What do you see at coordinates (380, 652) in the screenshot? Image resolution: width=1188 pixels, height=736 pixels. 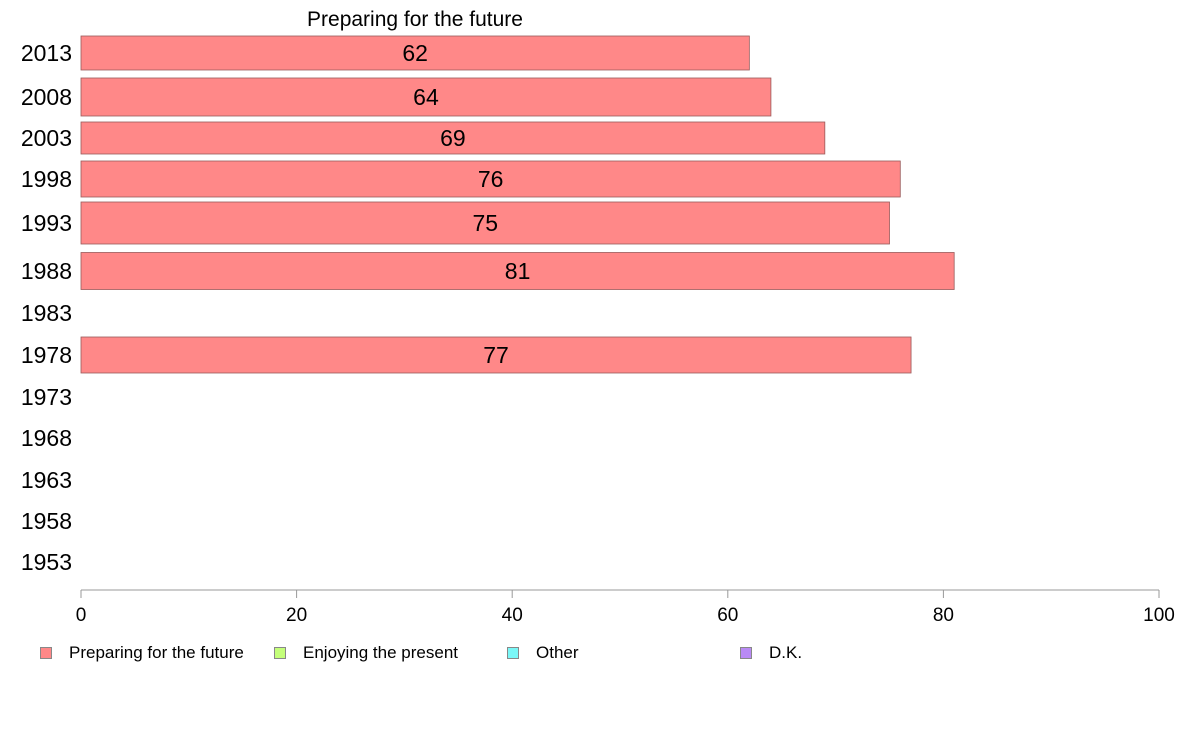 I see `legend-label: Enjoying the present` at bounding box center [380, 652].